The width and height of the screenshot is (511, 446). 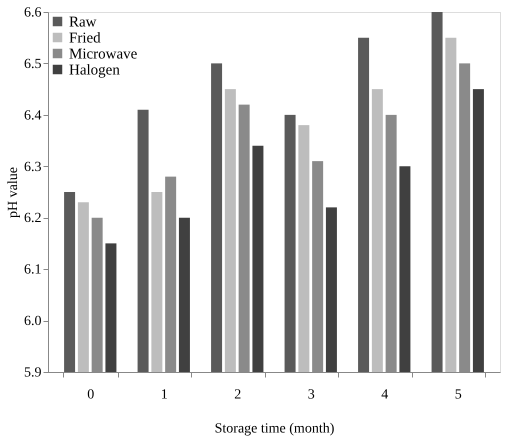 I want to click on legend-label: Raw, so click(x=83, y=22).